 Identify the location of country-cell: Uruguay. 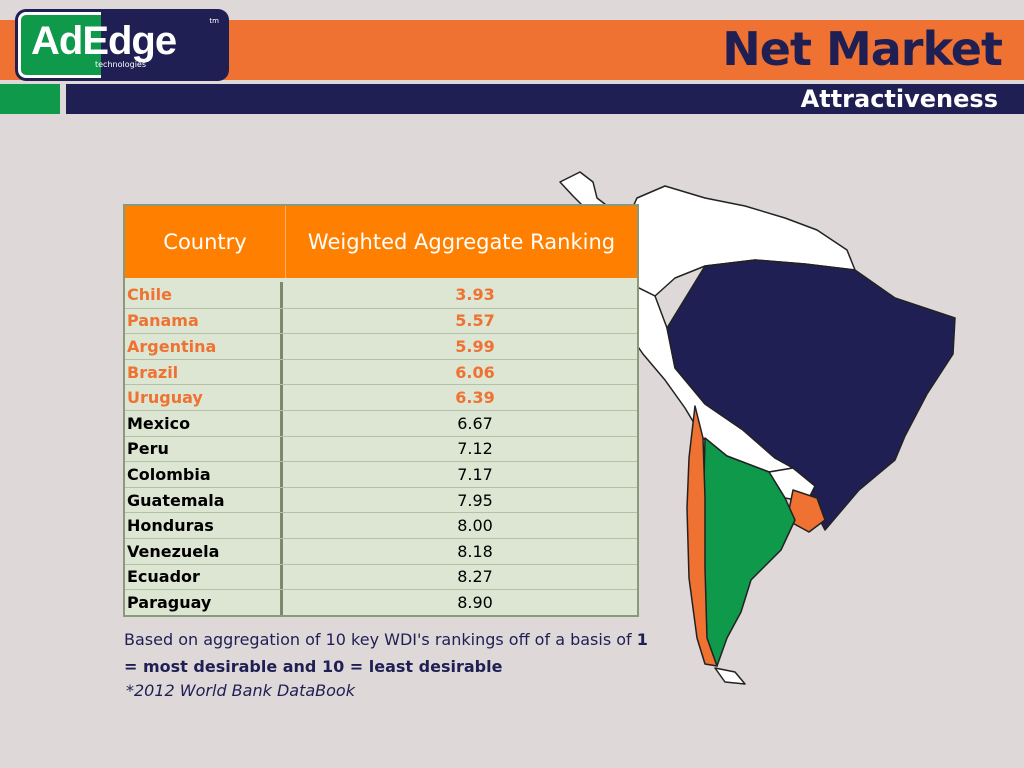
(204, 397).